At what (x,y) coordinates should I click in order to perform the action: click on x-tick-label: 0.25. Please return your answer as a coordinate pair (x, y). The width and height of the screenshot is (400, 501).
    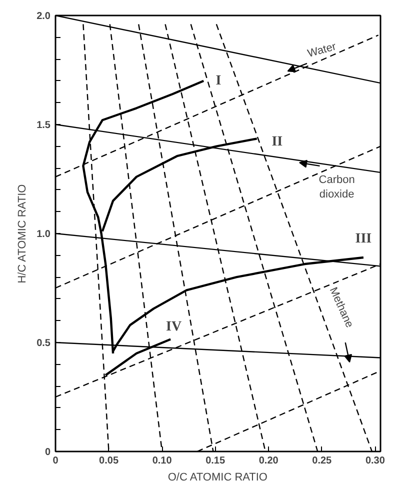
    Looking at the image, I should click on (322, 461).